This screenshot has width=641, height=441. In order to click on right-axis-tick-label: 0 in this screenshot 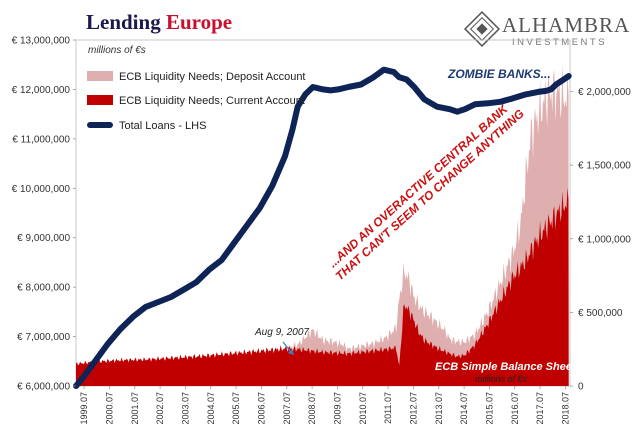, I will do `click(581, 387)`.